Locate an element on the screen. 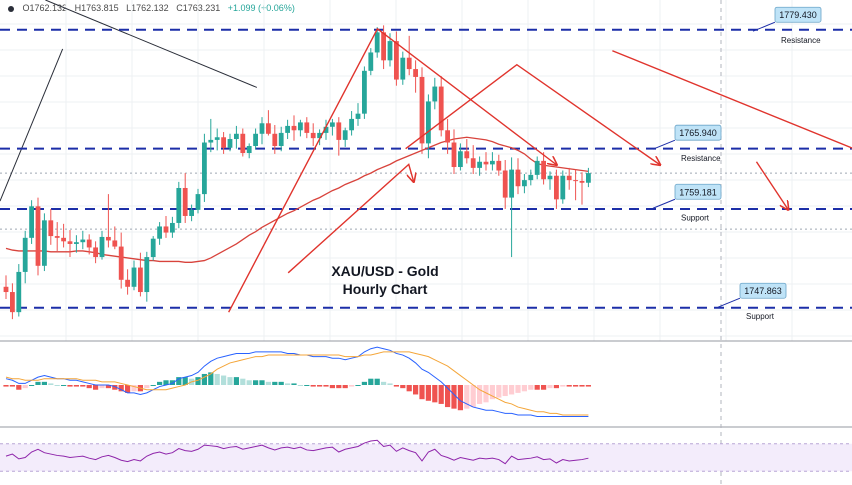  price-label-value: 1779.430 is located at coordinates (798, 15).